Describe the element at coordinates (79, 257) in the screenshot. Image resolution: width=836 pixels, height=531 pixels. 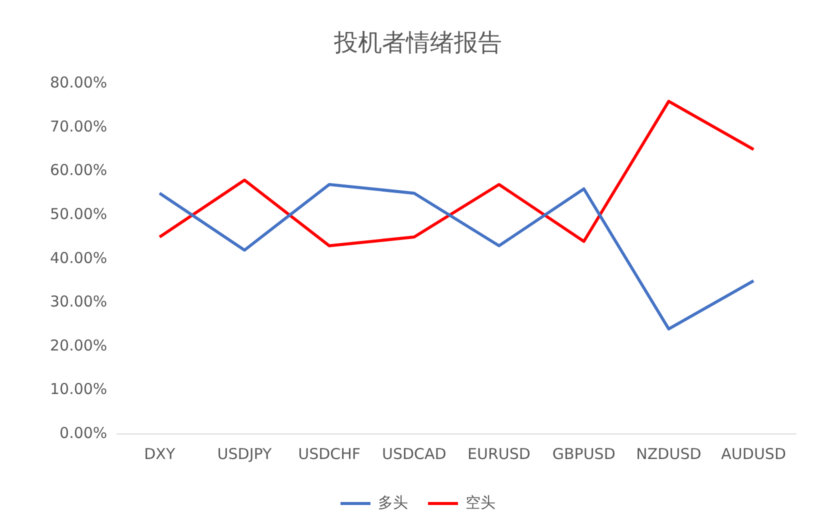
I see `y-tick-label: 40.00%` at that location.